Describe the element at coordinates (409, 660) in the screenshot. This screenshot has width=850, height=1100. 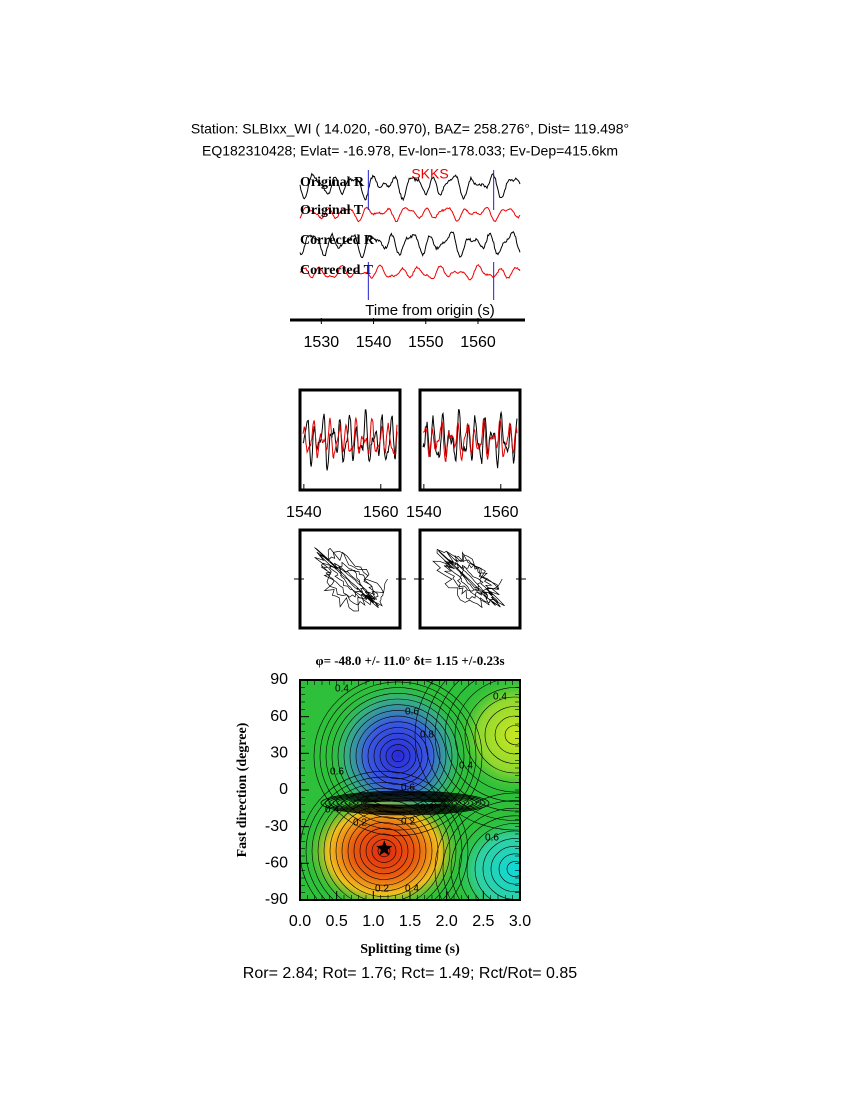
I see `plot-title: φ= -48.0 +/- 11.0° δt= 1.15 +/-0.23s` at that location.